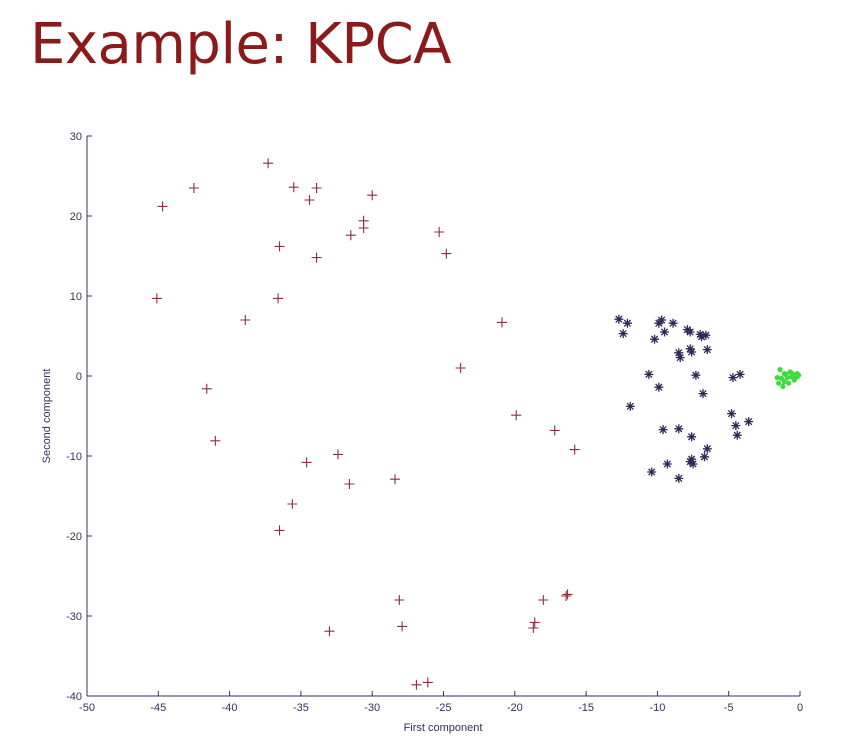 Image resolution: width=867 pixels, height=741 pixels. Describe the element at coordinates (79, 377) in the screenshot. I see `y-tick-label: 0` at that location.